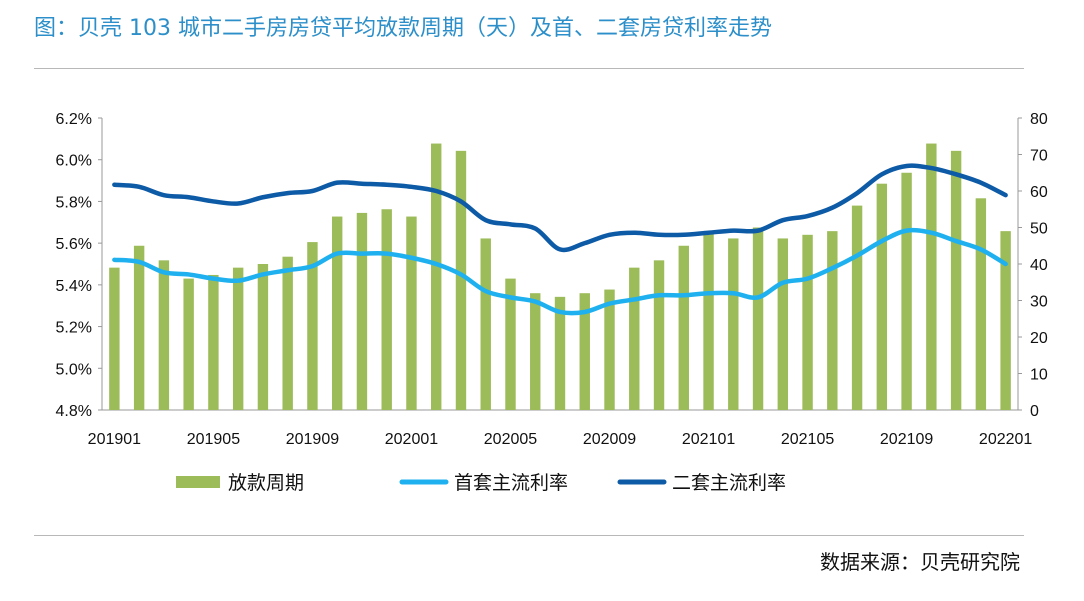 This screenshot has height=601, width=1084. I want to click on x-tick-label: 202201, so click(1005, 439).